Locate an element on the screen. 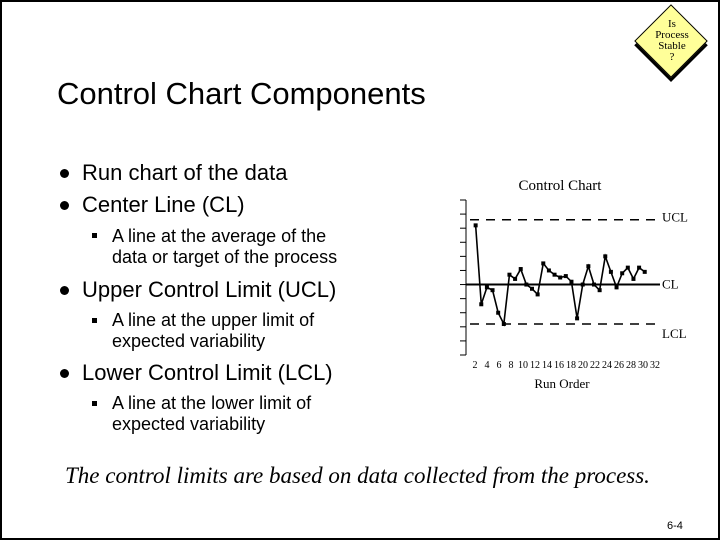 This screenshot has width=720, height=540. x-tick-label: 28 is located at coordinates (631, 365).